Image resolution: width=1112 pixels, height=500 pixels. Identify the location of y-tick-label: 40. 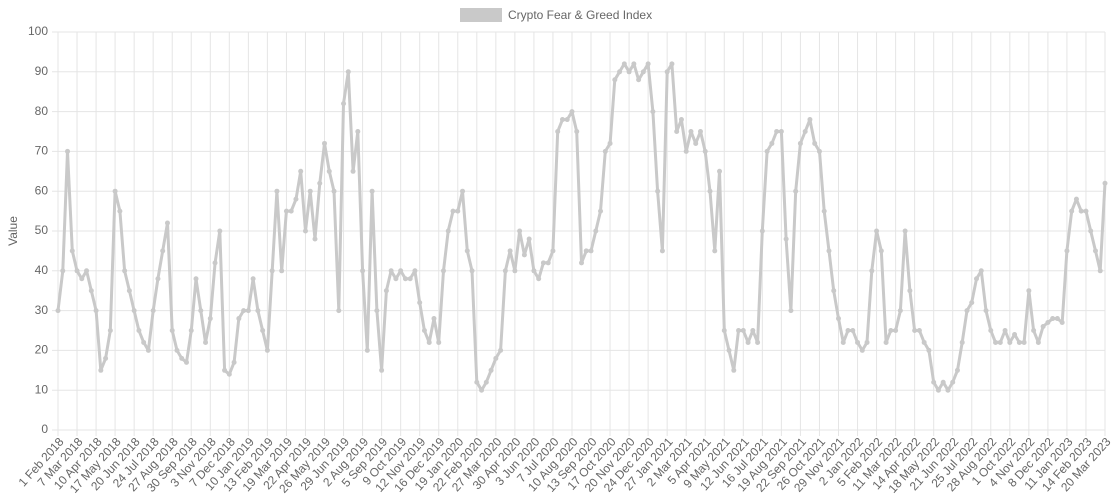
(42, 270).